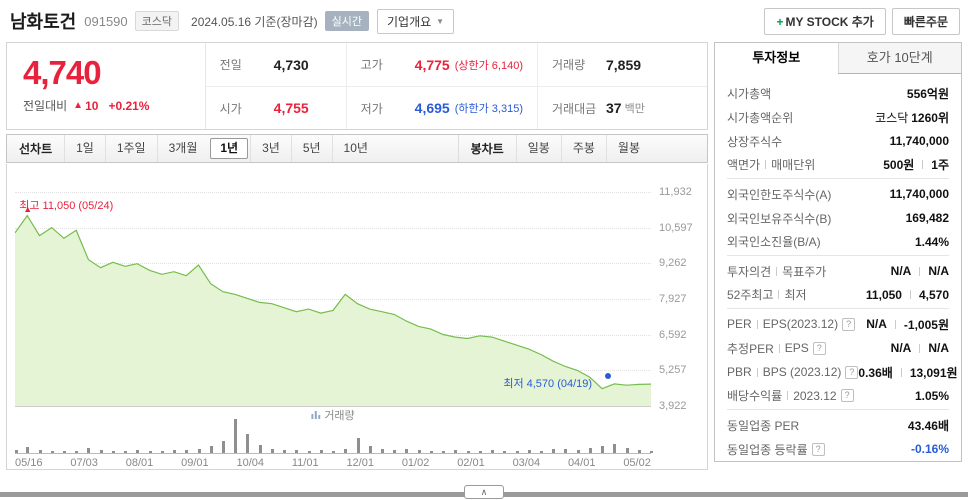 The width and height of the screenshot is (968, 500). Describe the element at coordinates (637, 463) in the screenshot. I see `x-axis-label: 05/02` at that location.